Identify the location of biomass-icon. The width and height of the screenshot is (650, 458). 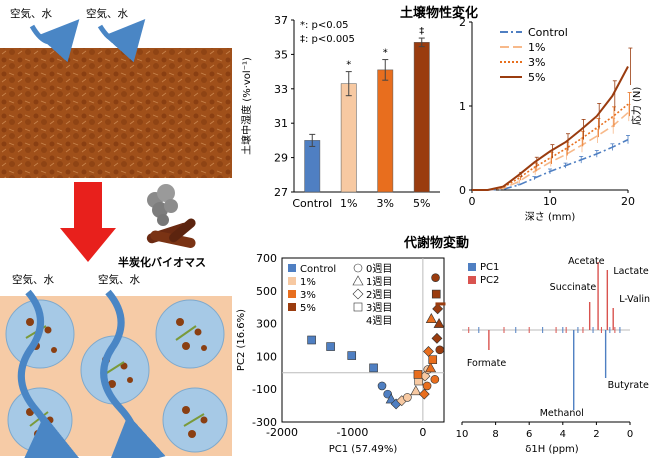
(171, 216).